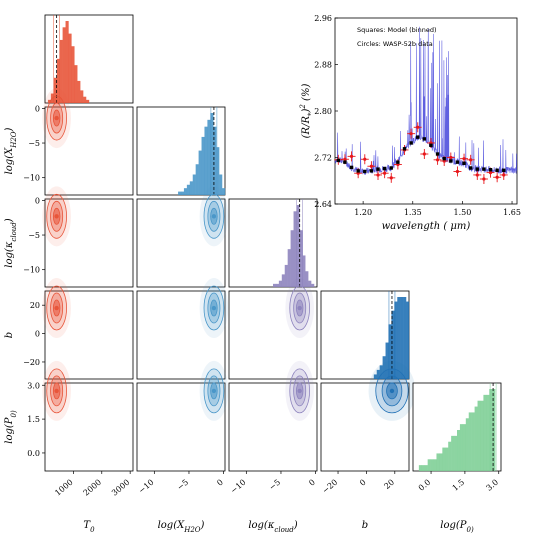 The image size is (540, 540). I want to click on spectrum-y-tick-label: 2.88, so click(323, 65).